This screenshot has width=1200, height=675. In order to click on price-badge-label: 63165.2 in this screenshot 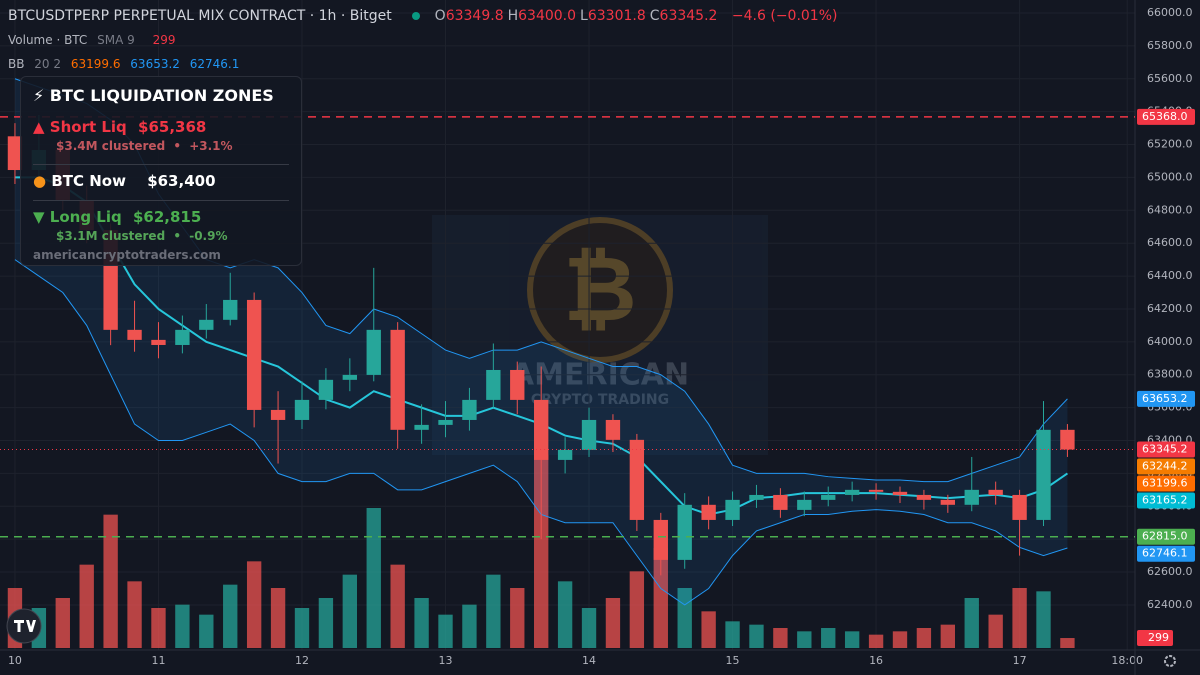, I will do `click(1165, 500)`.